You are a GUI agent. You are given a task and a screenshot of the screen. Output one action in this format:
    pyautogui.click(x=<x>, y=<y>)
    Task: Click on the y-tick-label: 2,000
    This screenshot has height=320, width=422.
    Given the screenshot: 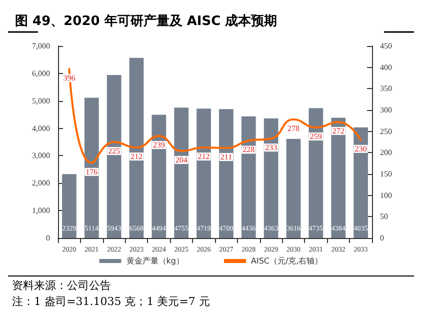 What is the action you would take?
    pyautogui.click(x=41, y=183)
    